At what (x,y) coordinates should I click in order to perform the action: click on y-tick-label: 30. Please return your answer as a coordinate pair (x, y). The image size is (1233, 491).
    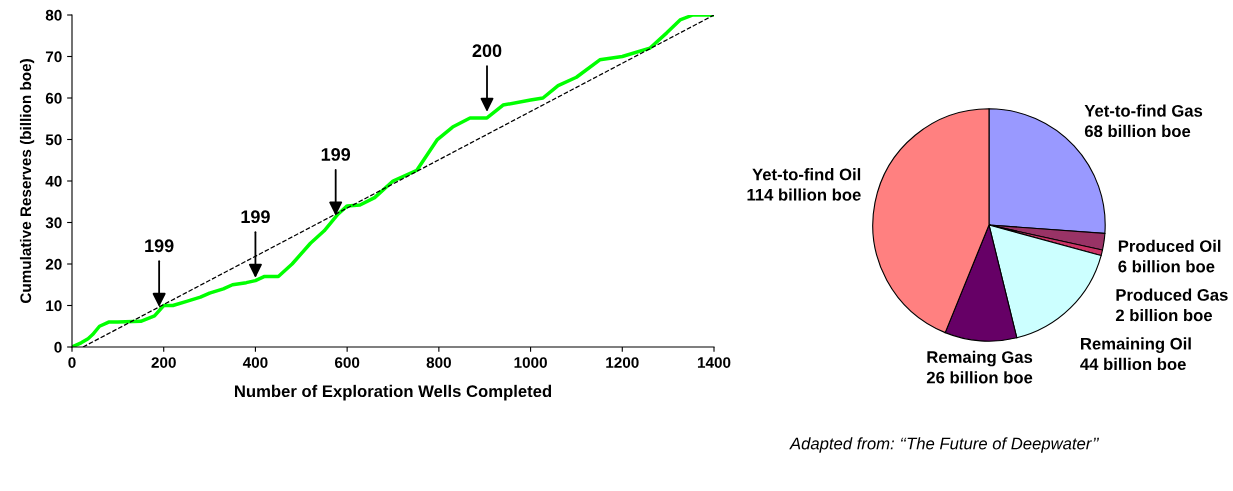
    Looking at the image, I should click on (53, 223).